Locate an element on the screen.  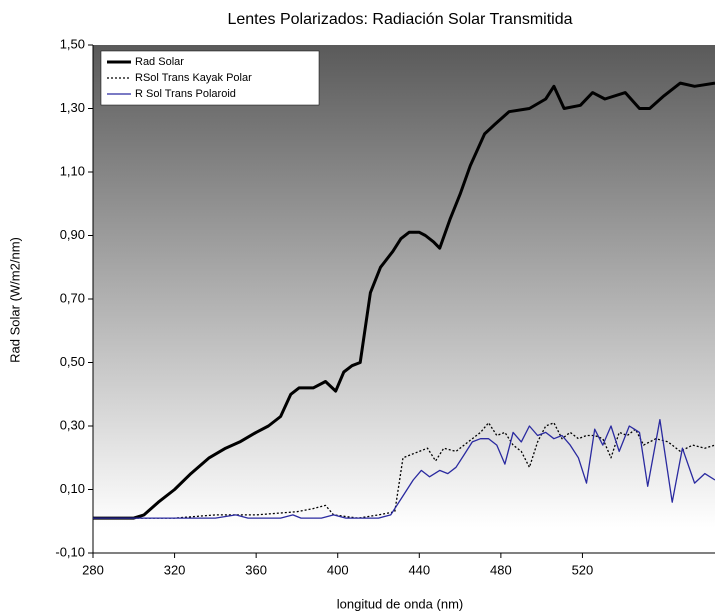
y-tick-label: 0,50 is located at coordinates (72, 361).